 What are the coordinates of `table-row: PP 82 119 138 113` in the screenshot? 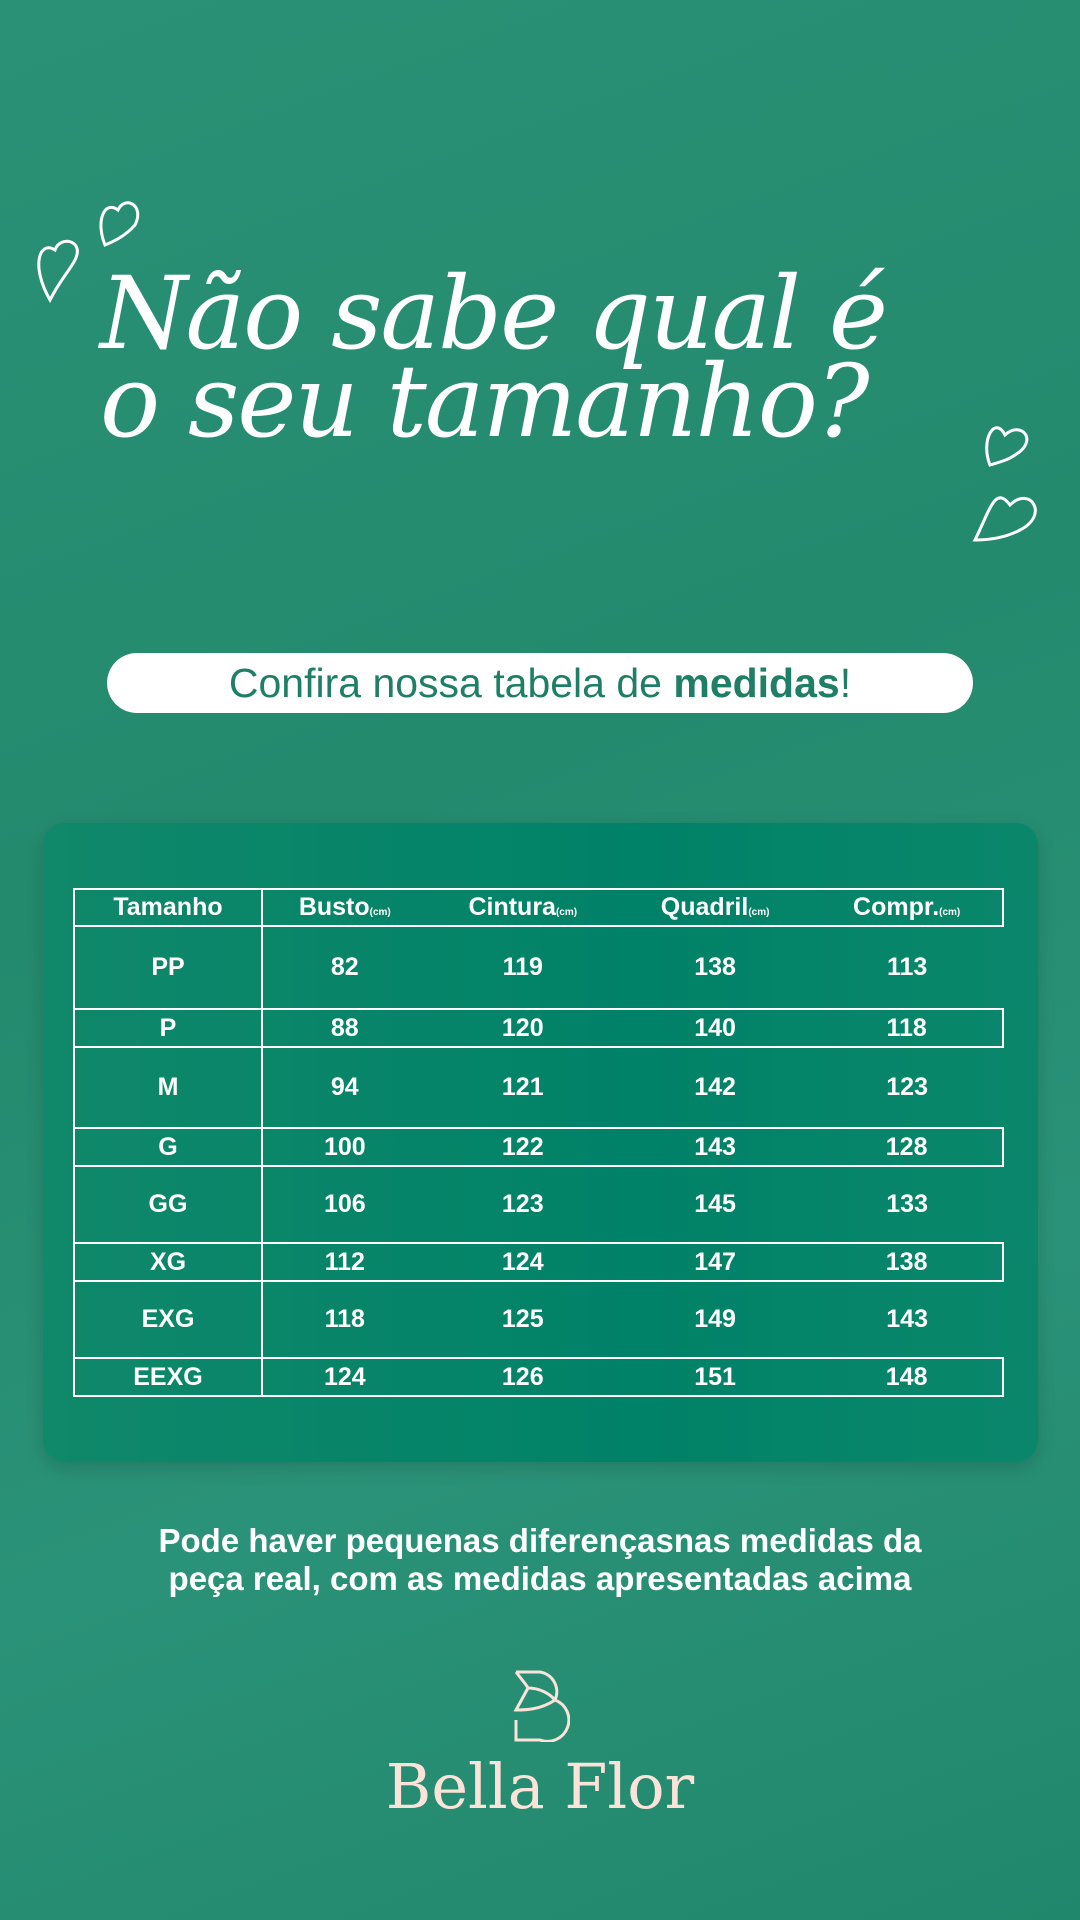 It's located at (538, 967).